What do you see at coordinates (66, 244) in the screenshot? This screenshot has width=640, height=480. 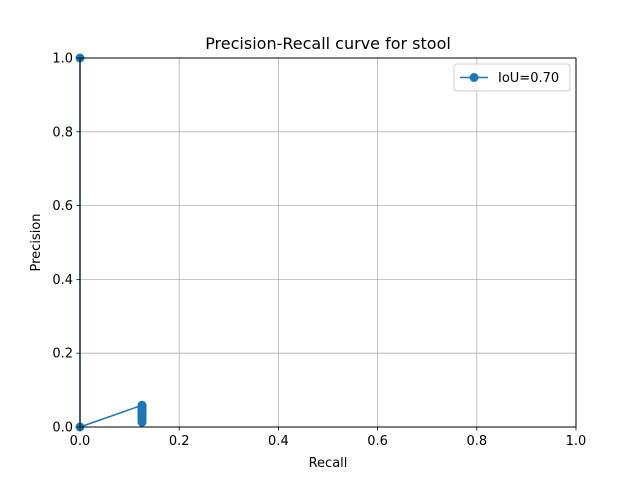 I see `y-axis: 0.0 0.2 0.4 0.6 0.8 1.0` at bounding box center [66, 244].